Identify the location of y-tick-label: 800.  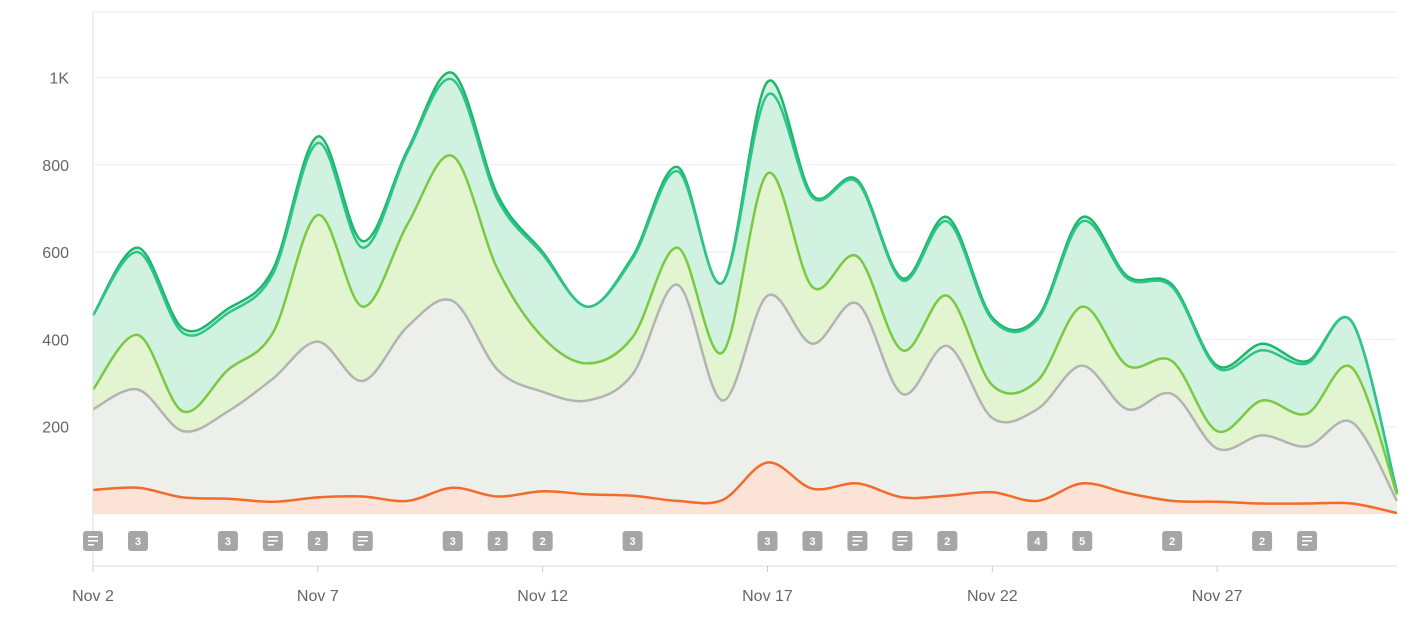
(55, 166).